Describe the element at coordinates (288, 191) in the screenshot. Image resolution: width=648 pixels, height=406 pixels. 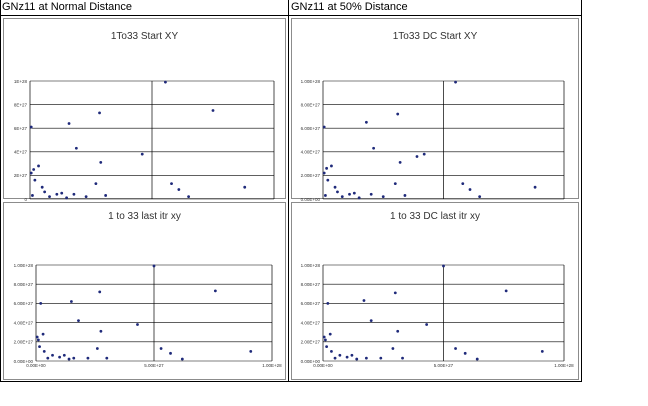
I see `frame-middle-rule` at that location.